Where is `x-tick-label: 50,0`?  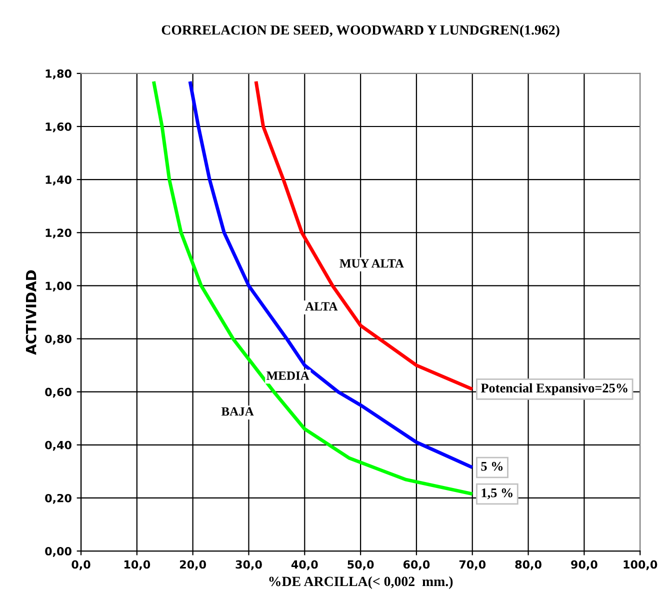
x-tick-label: 50,0 is located at coordinates (361, 565).